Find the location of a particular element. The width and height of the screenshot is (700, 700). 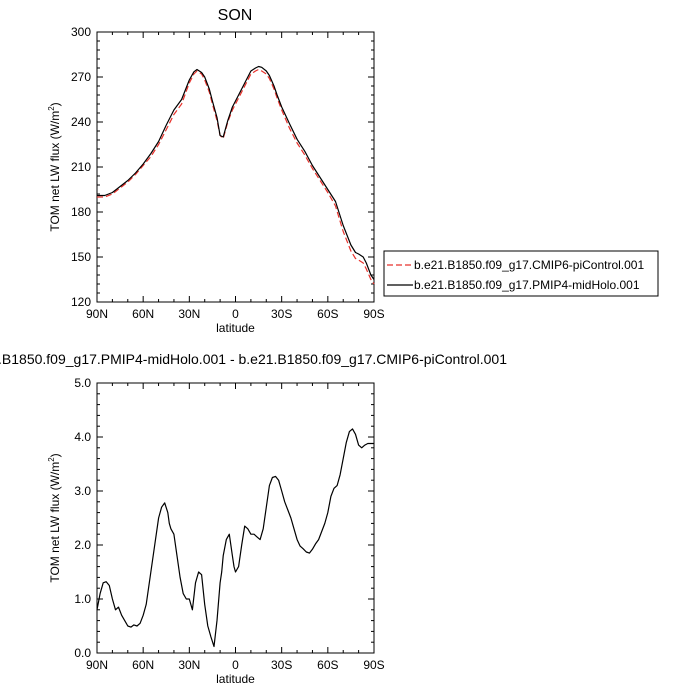

bottom-xtick-label: 90S is located at coordinates (373, 665).